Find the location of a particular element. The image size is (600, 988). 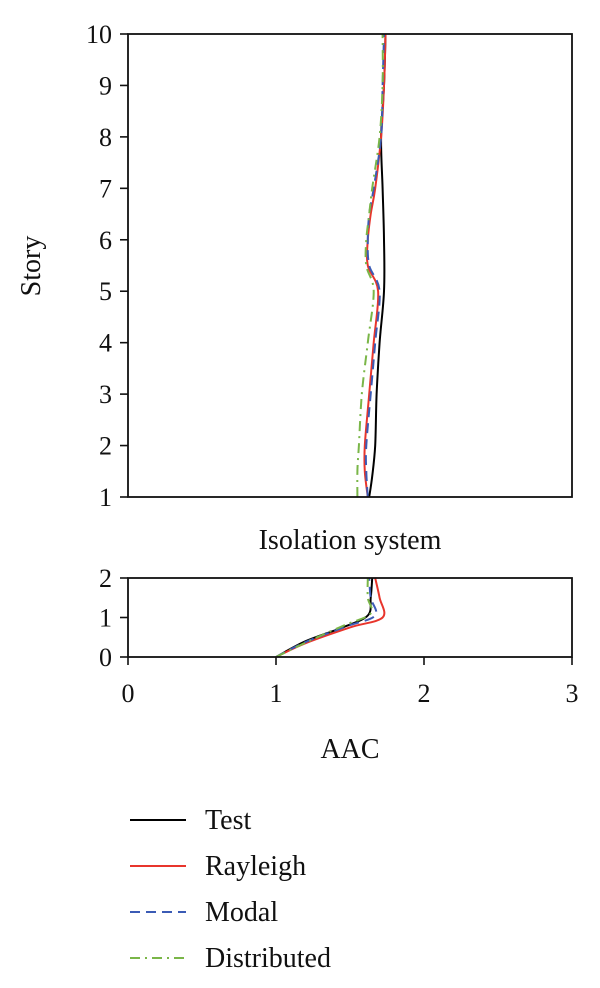

series-lines-bottom is located at coordinates (330, 617).